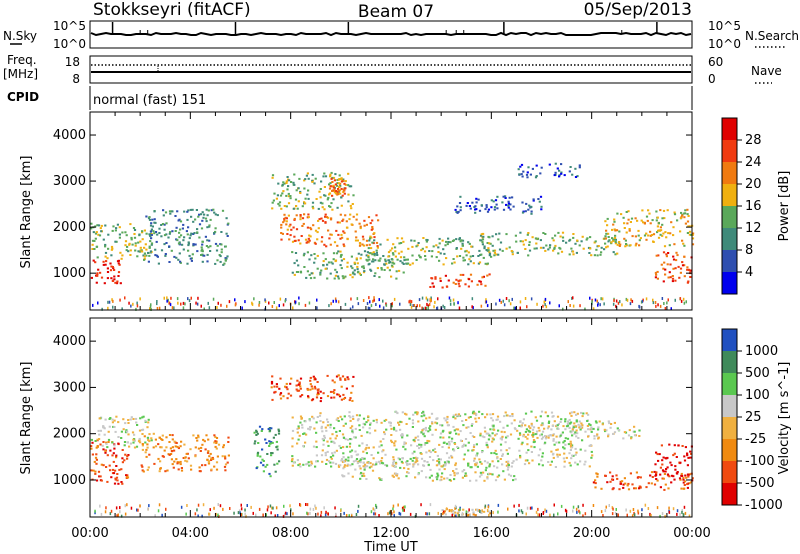 This screenshot has height=554, width=800. What do you see at coordinates (729, 472) in the screenshot?
I see `velocity-colorbar-swatch` at bounding box center [729, 472].